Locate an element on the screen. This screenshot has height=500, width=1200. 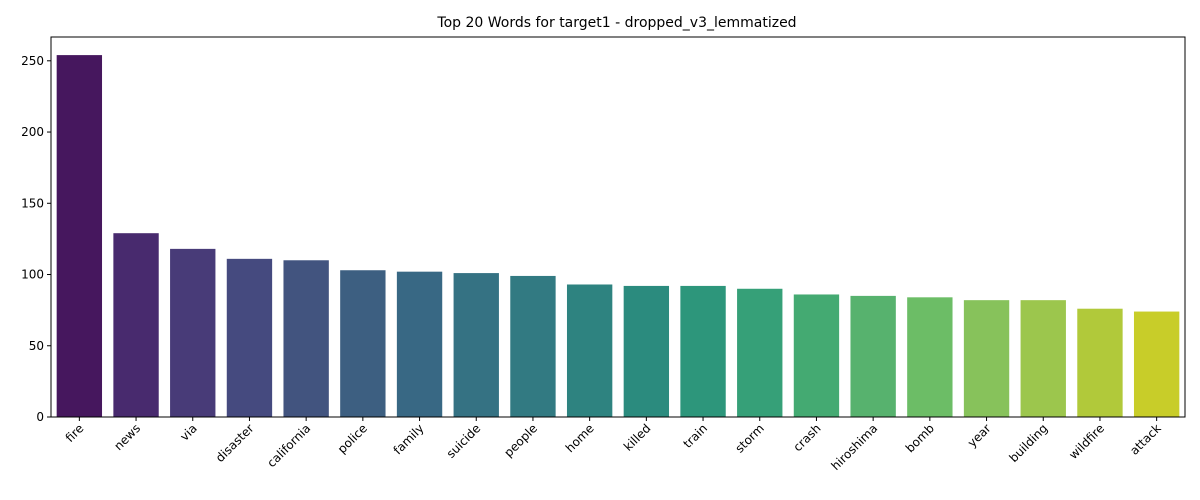
bar-people is located at coordinates (533, 346).